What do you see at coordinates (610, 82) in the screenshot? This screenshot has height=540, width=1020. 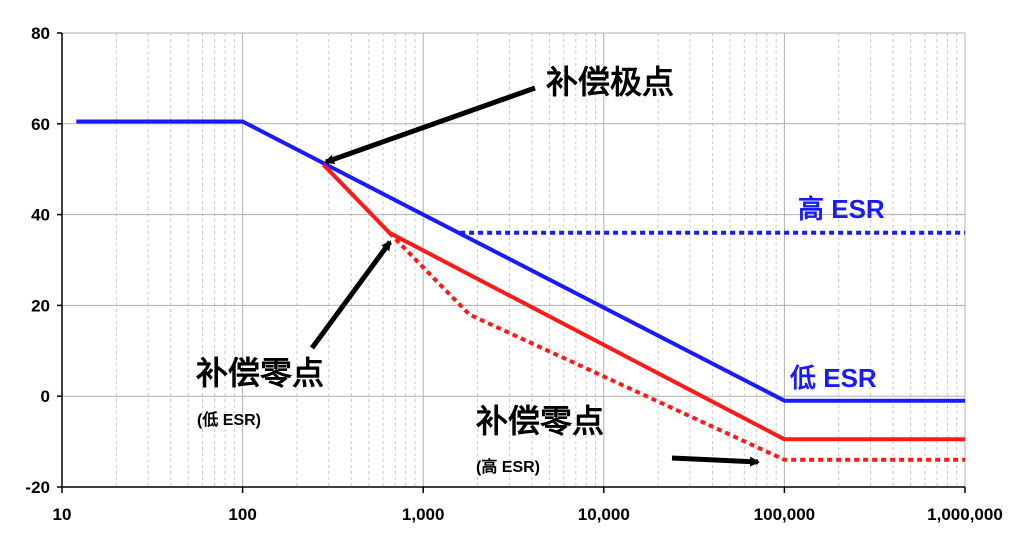 I see `pole-label: 补偿极点` at bounding box center [610, 82].